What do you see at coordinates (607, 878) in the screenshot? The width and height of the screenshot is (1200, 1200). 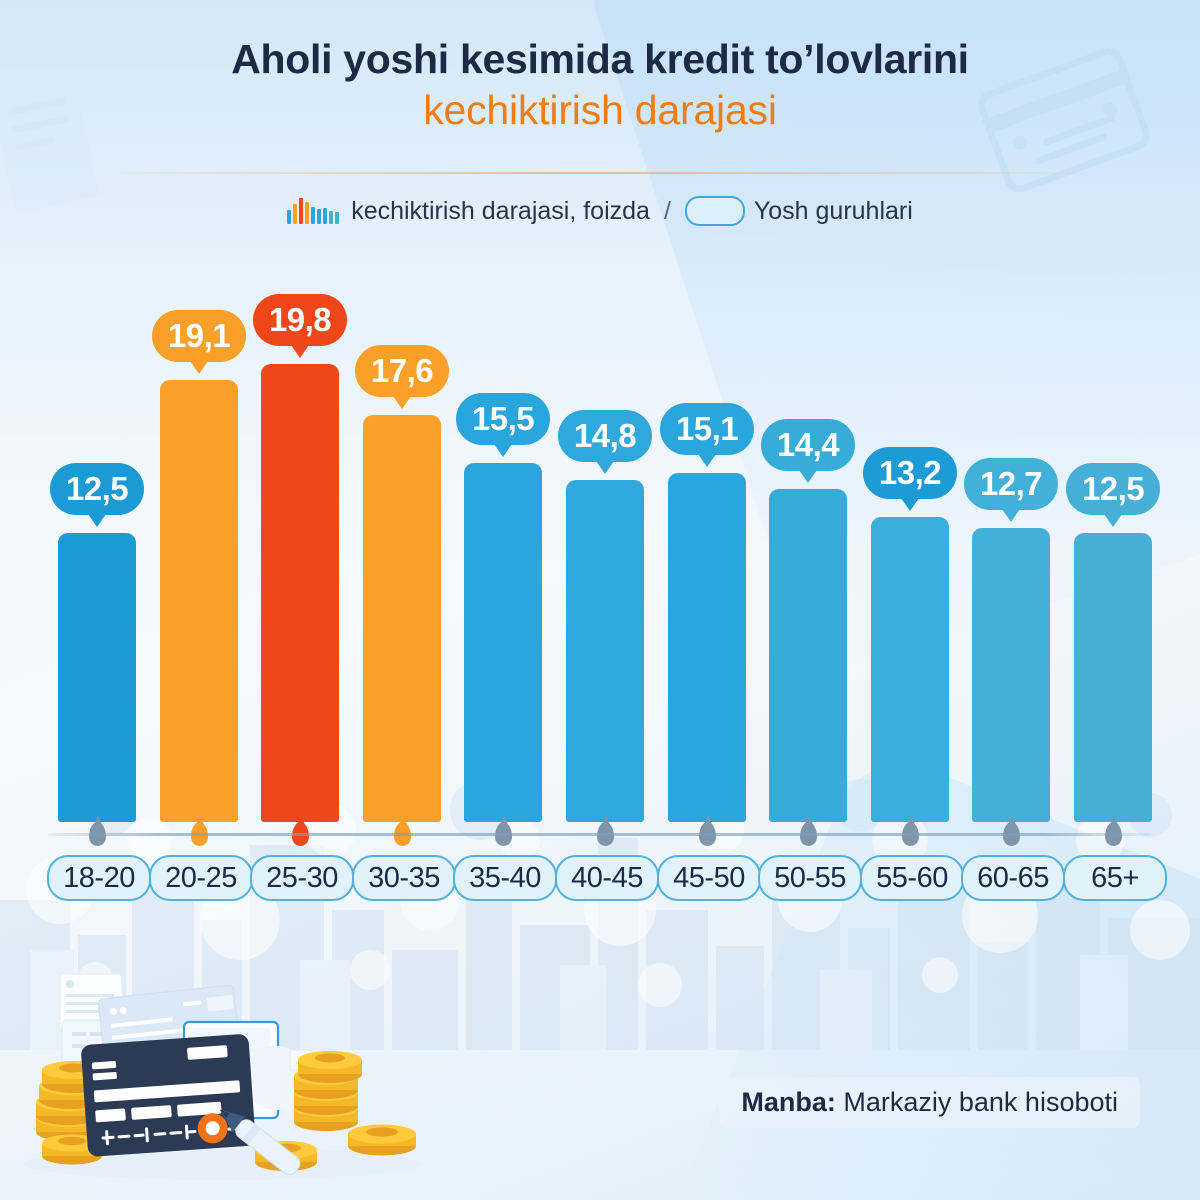 I see `x-axis-label-40-45: 40-45` at bounding box center [607, 878].